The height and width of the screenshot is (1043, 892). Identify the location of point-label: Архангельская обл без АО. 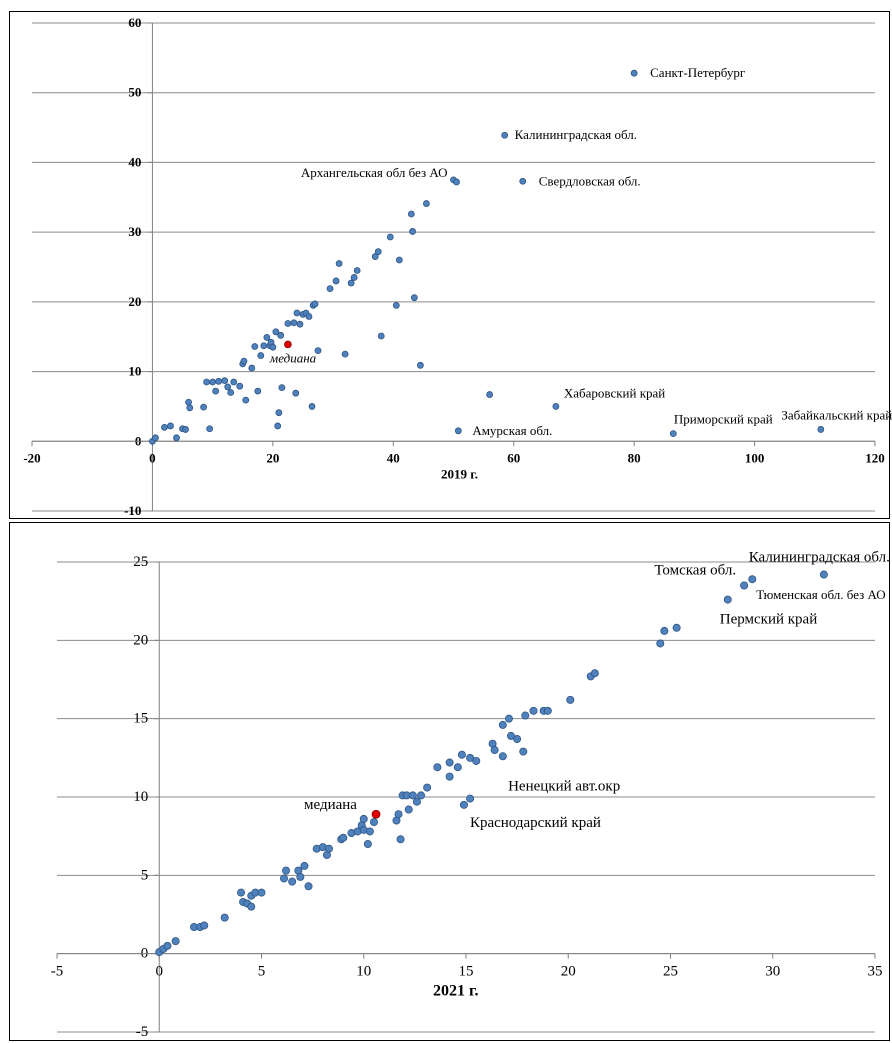
(374, 172).